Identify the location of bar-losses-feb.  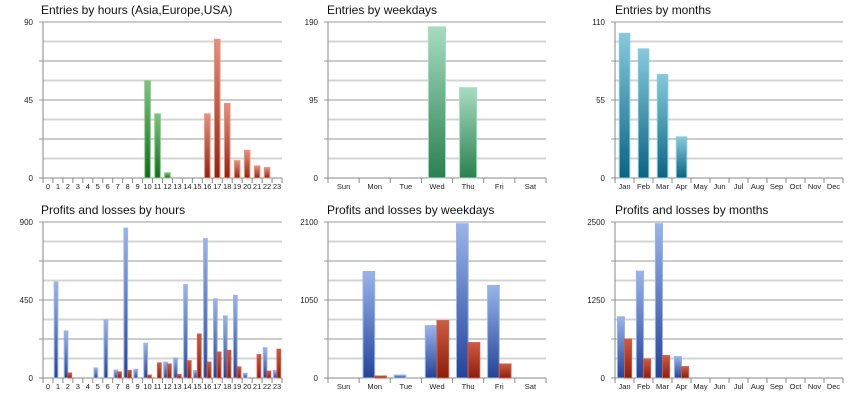
(647, 368).